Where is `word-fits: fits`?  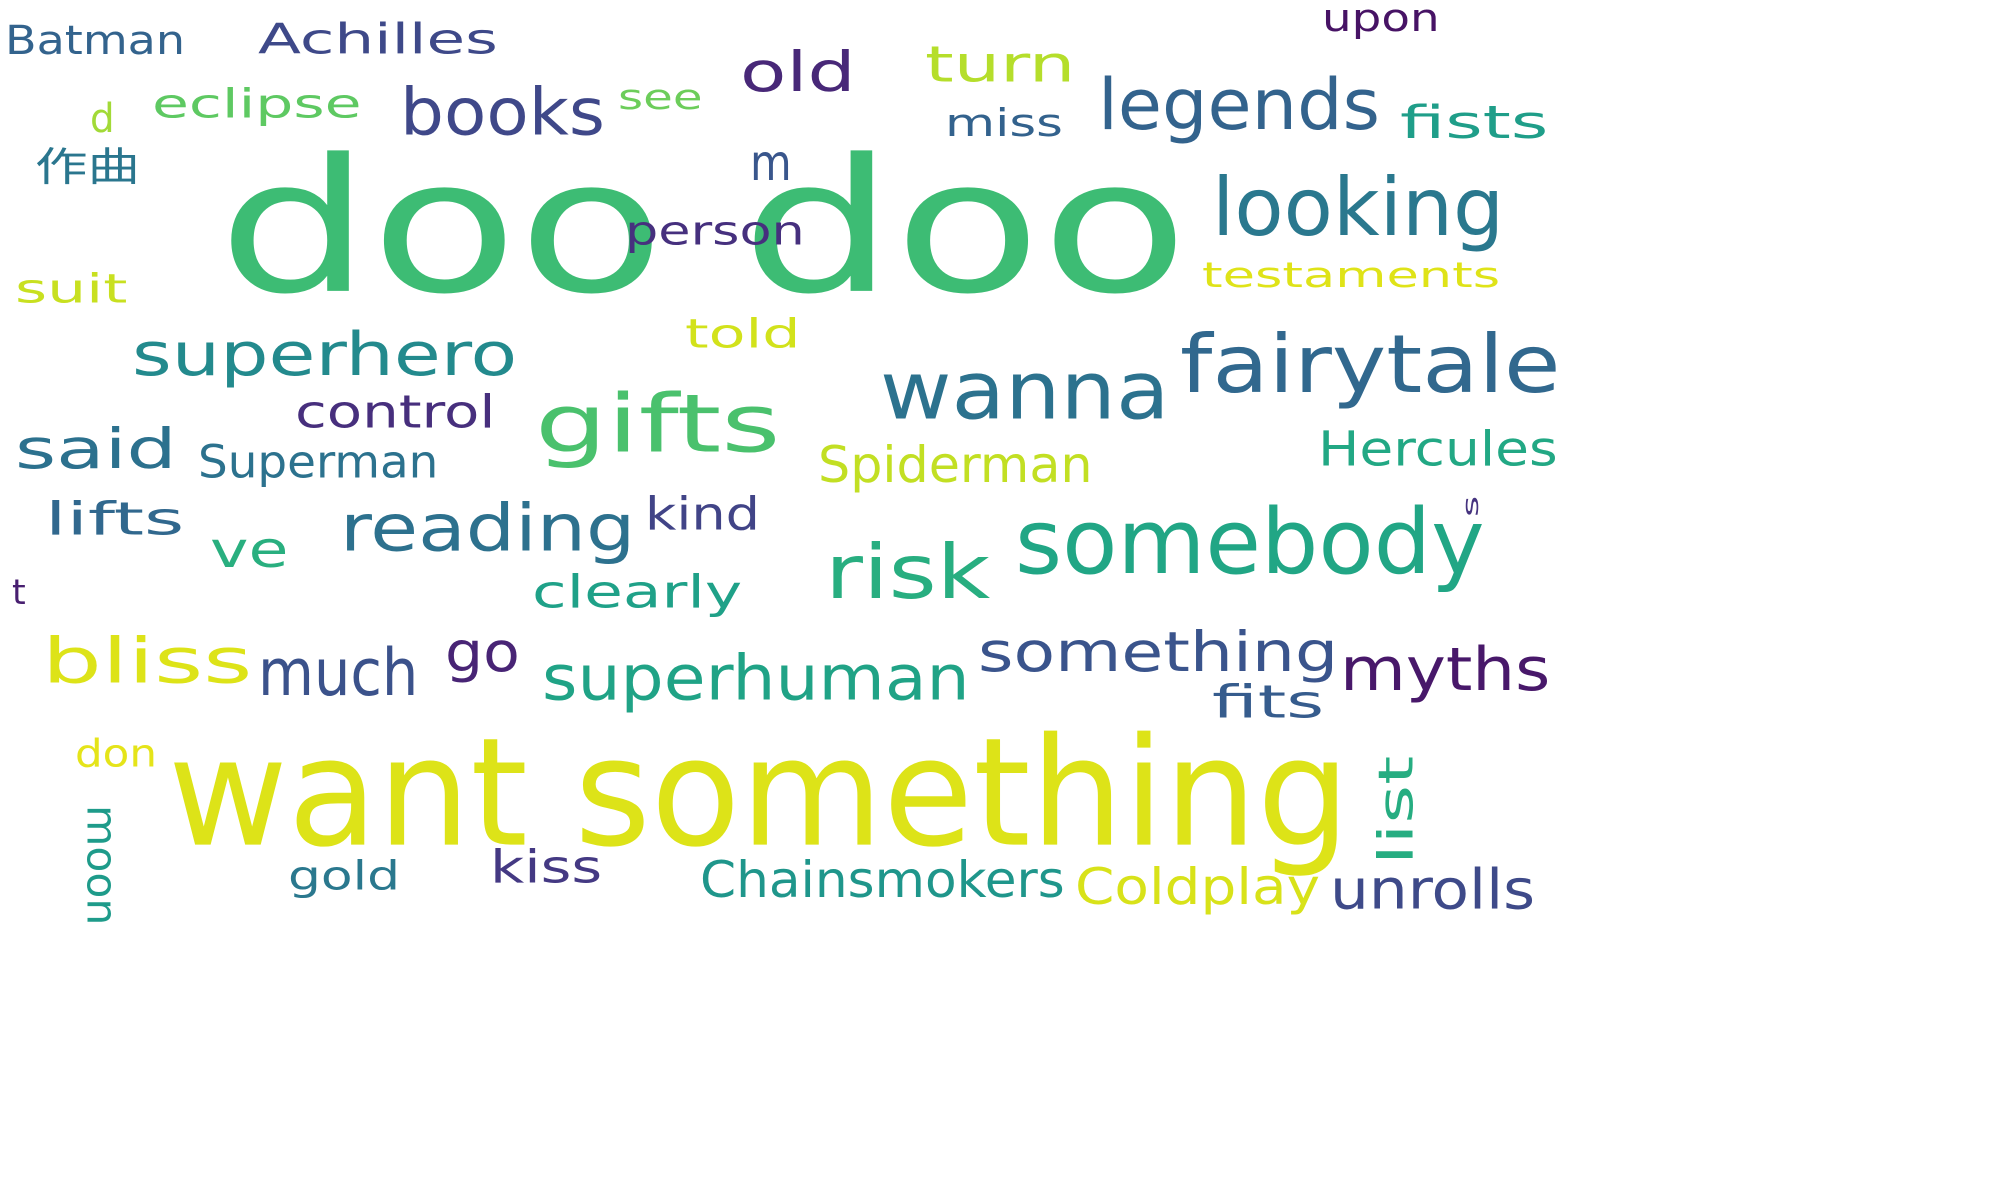
word-fits: fits is located at coordinates (1268, 702).